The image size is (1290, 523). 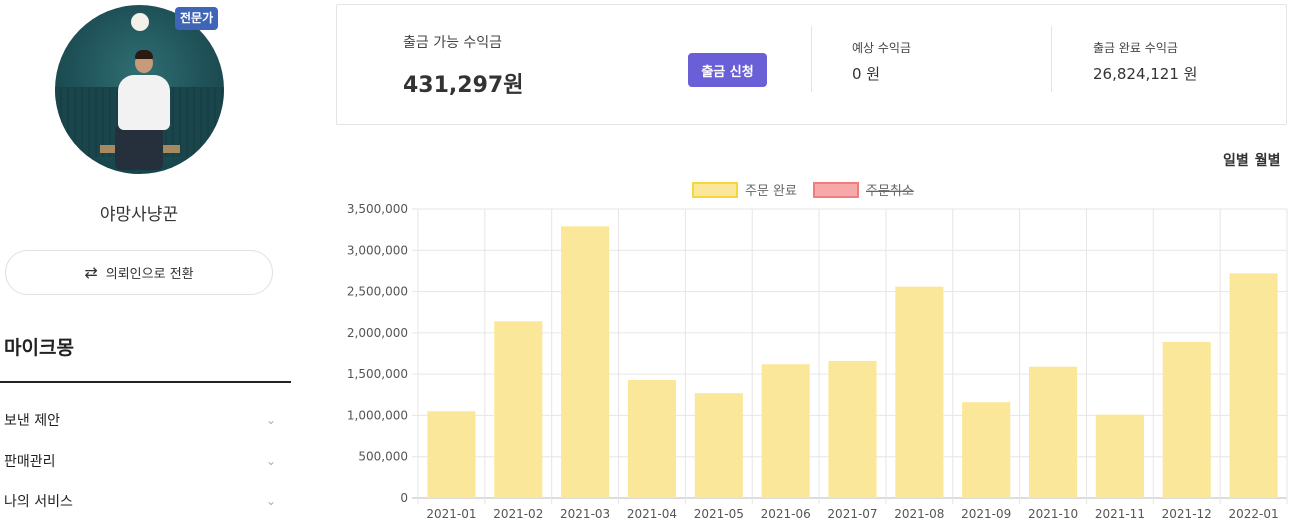 What do you see at coordinates (786, 514) in the screenshot?
I see `x-tick-label: 2021-06` at bounding box center [786, 514].